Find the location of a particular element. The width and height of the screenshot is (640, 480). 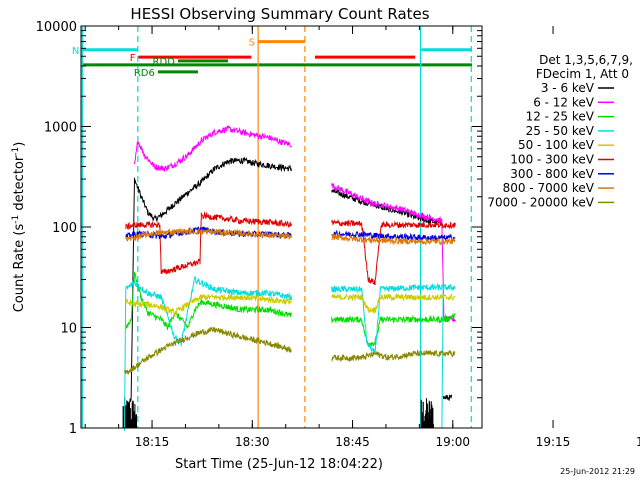

legend-label-0: 3 - 6 keV is located at coordinates (568, 88).